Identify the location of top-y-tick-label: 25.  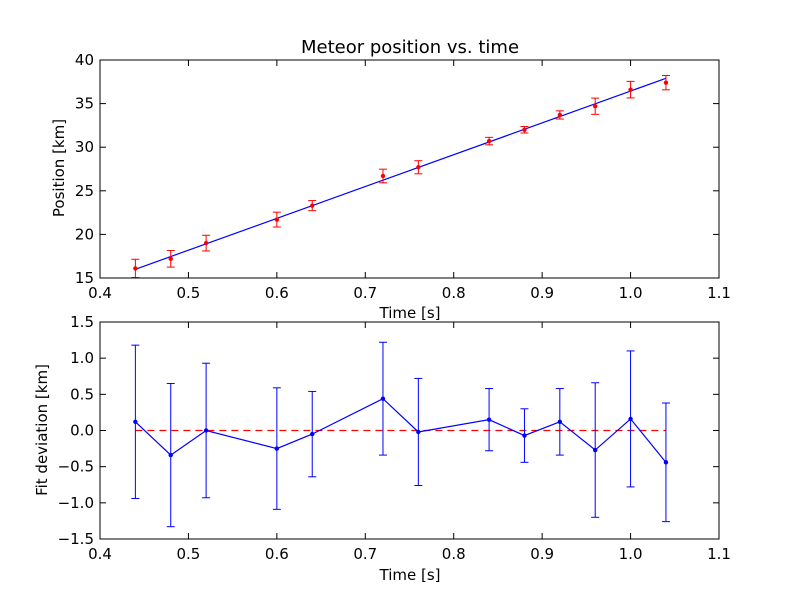
(84, 191).